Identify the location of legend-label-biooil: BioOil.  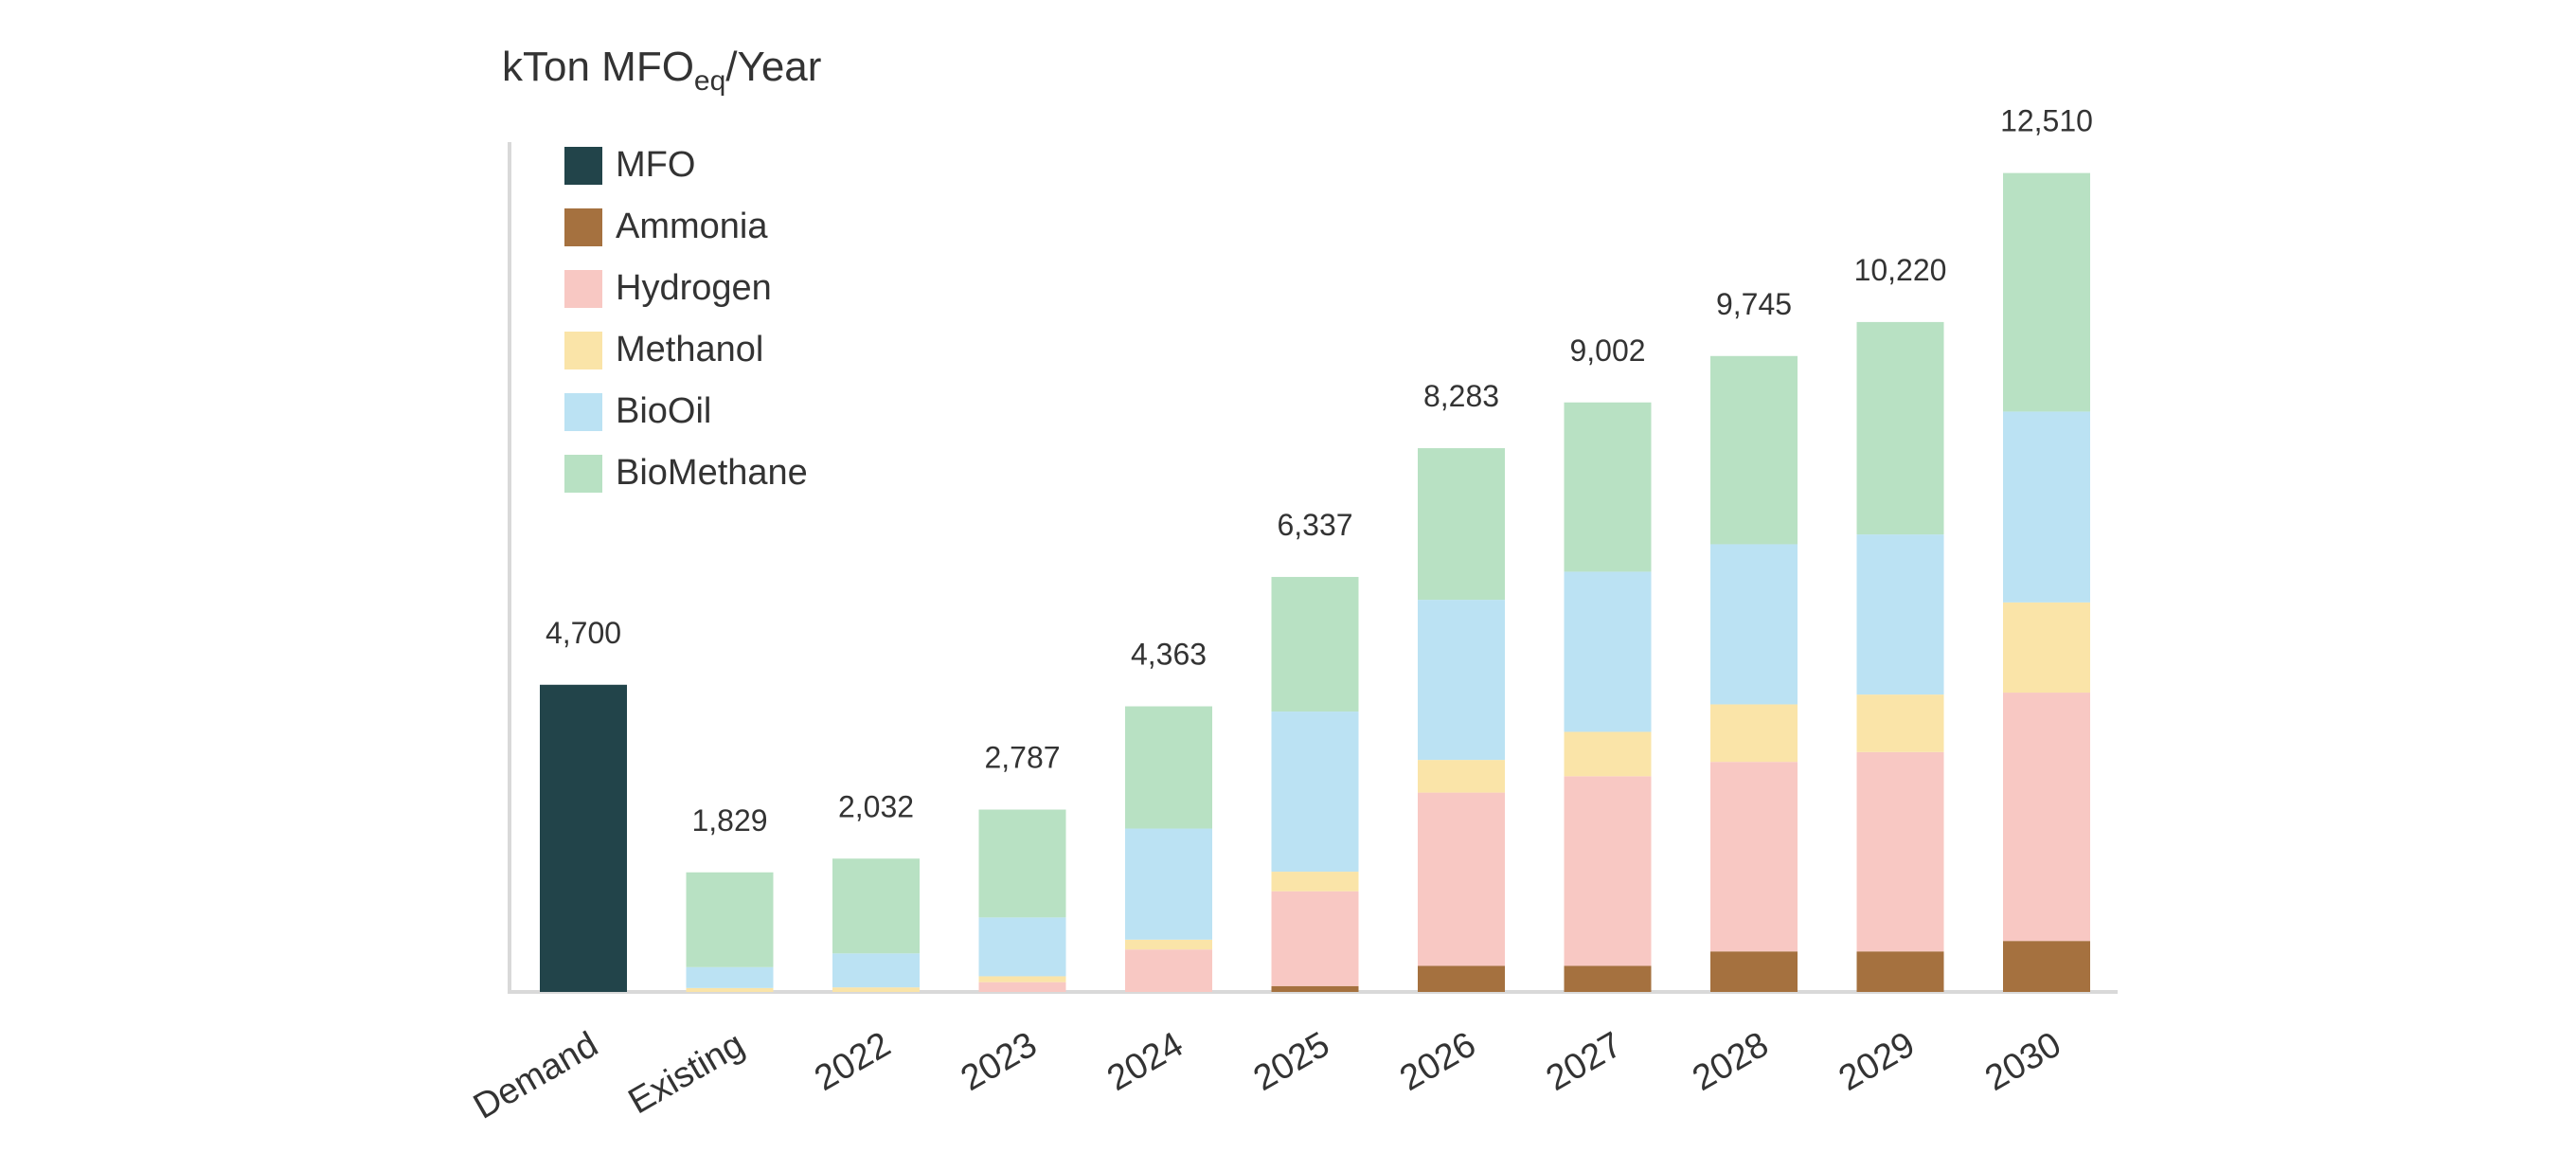
(664, 411).